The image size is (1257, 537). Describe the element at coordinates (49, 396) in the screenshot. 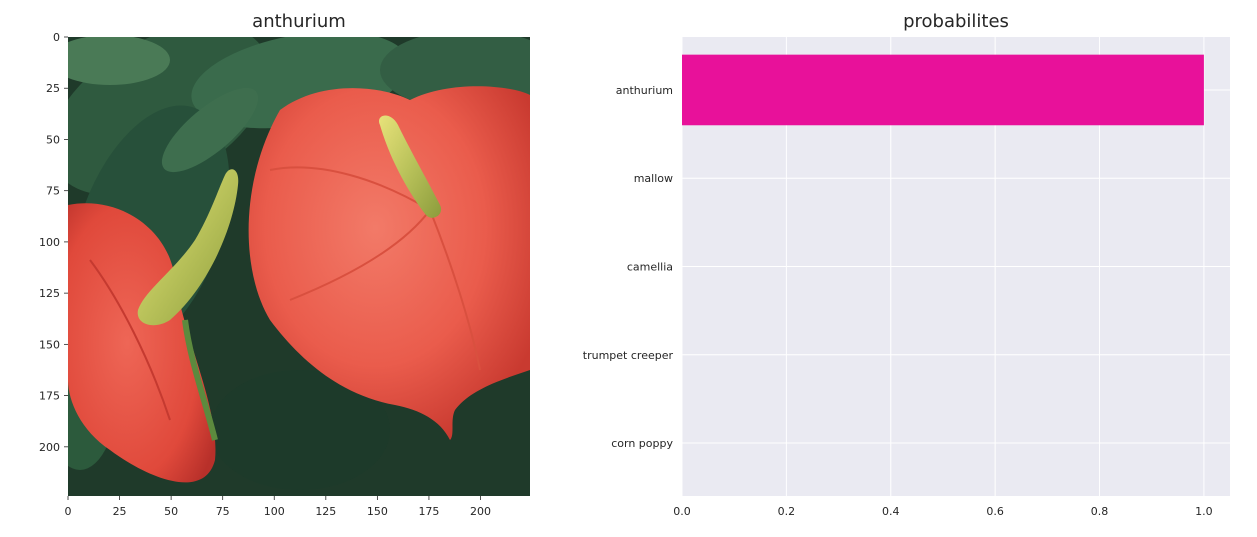

I see `image-y-tick-label: 175` at that location.